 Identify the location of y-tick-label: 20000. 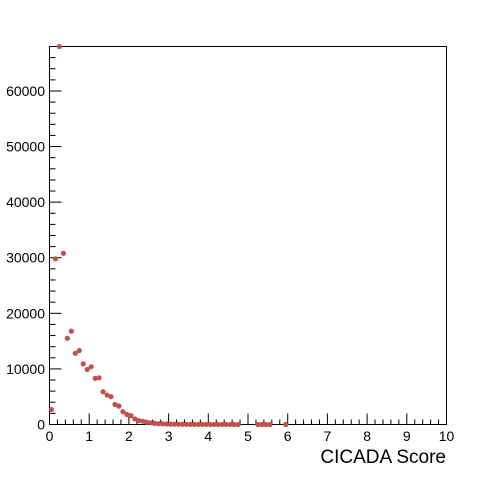
(25, 313).